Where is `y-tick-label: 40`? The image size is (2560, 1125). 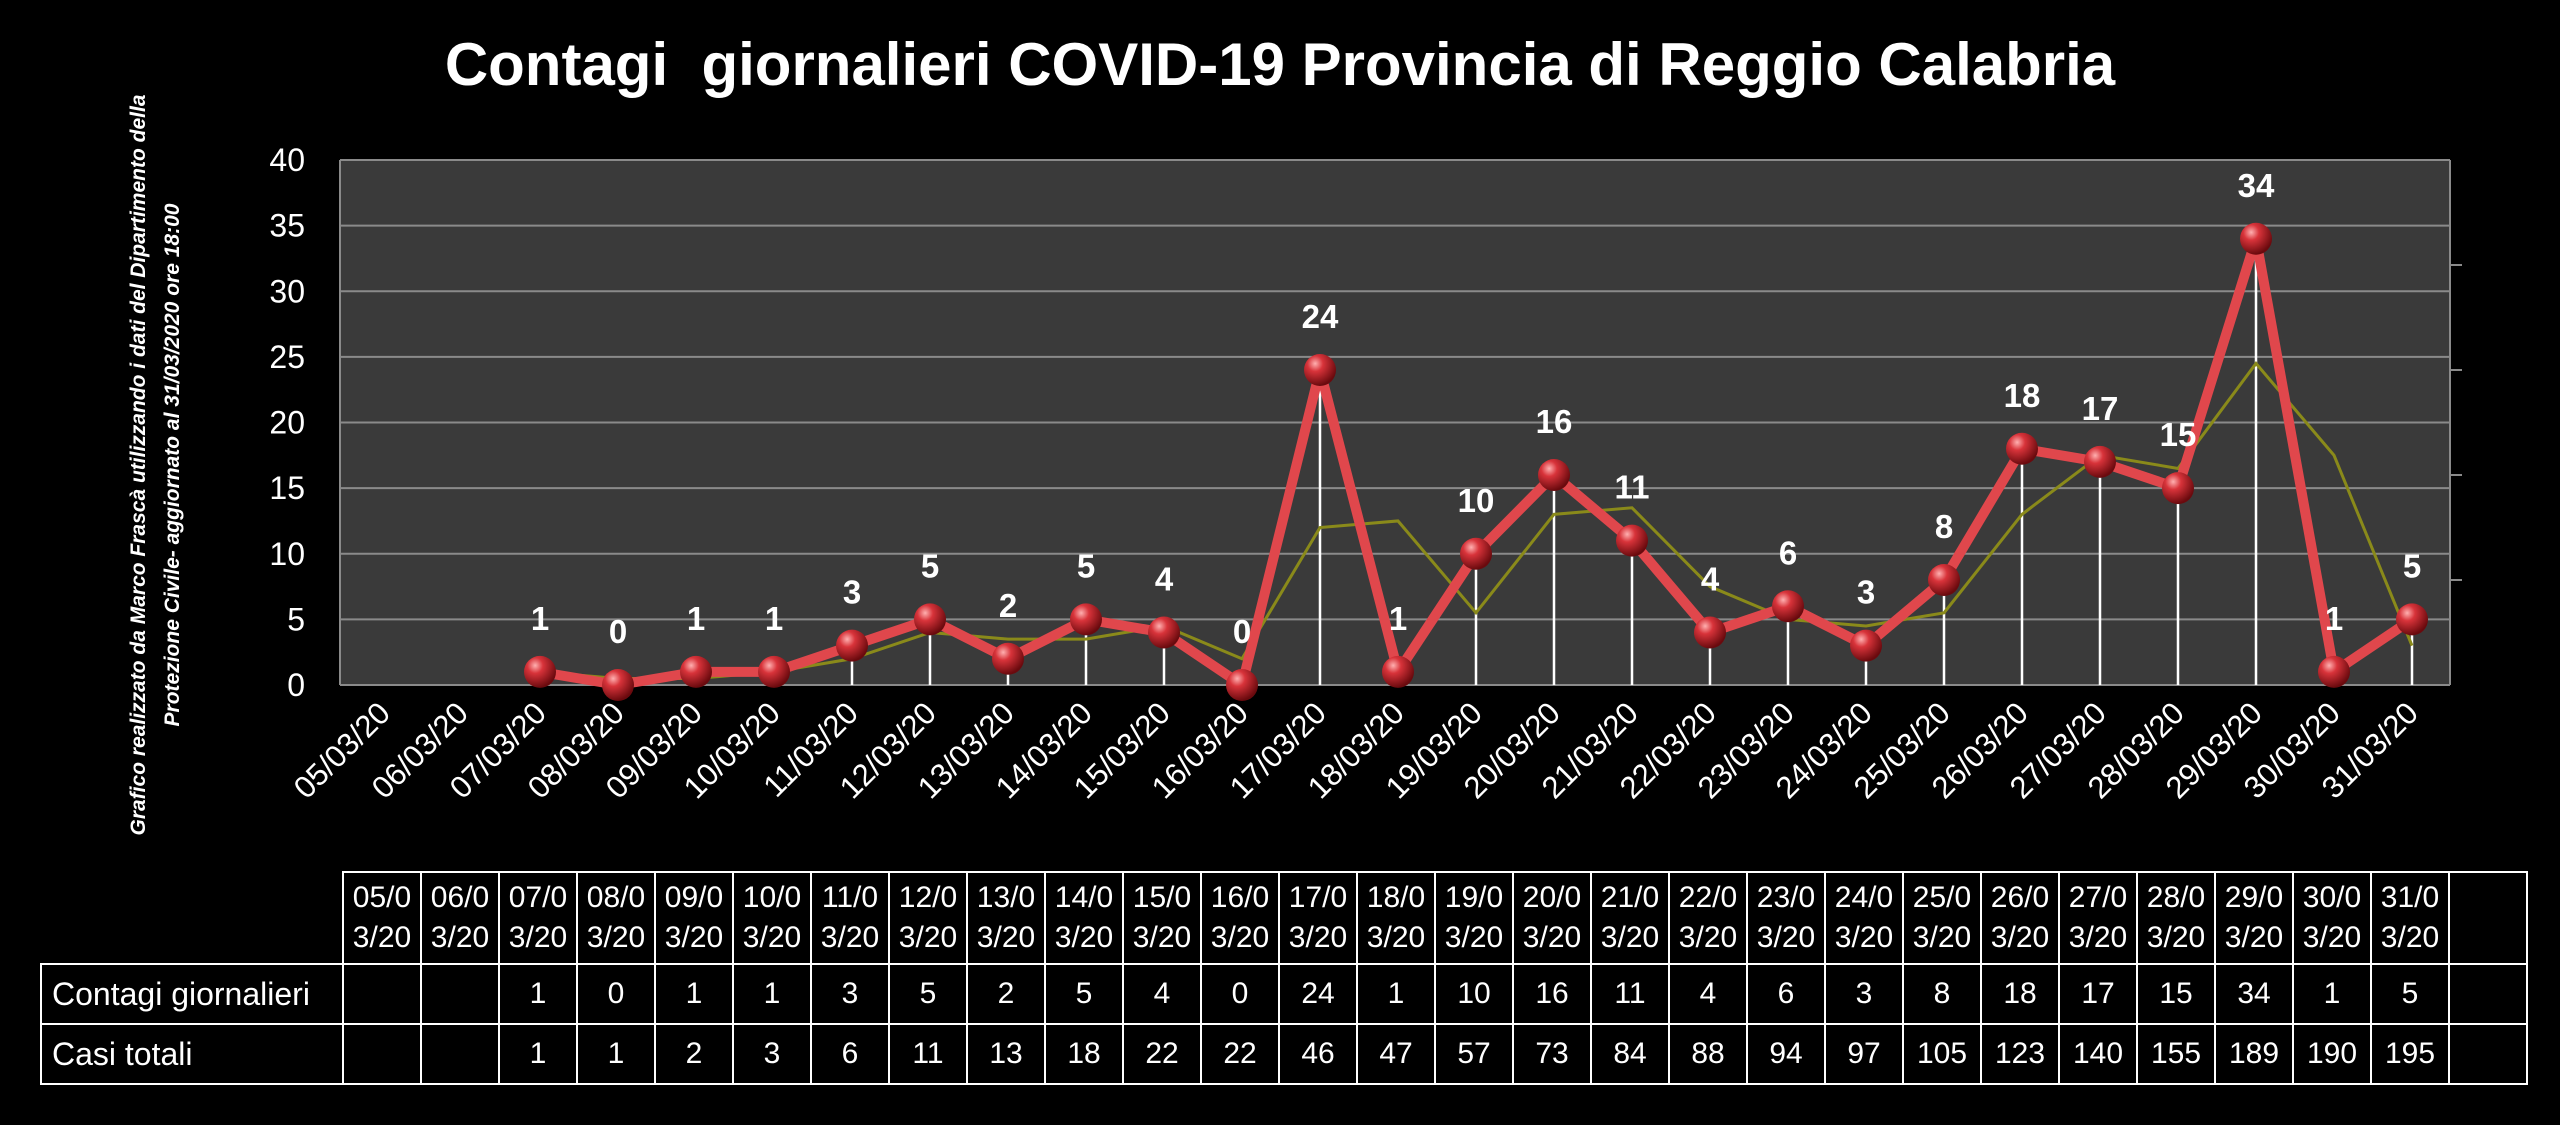 y-tick-label: 40 is located at coordinates (287, 160).